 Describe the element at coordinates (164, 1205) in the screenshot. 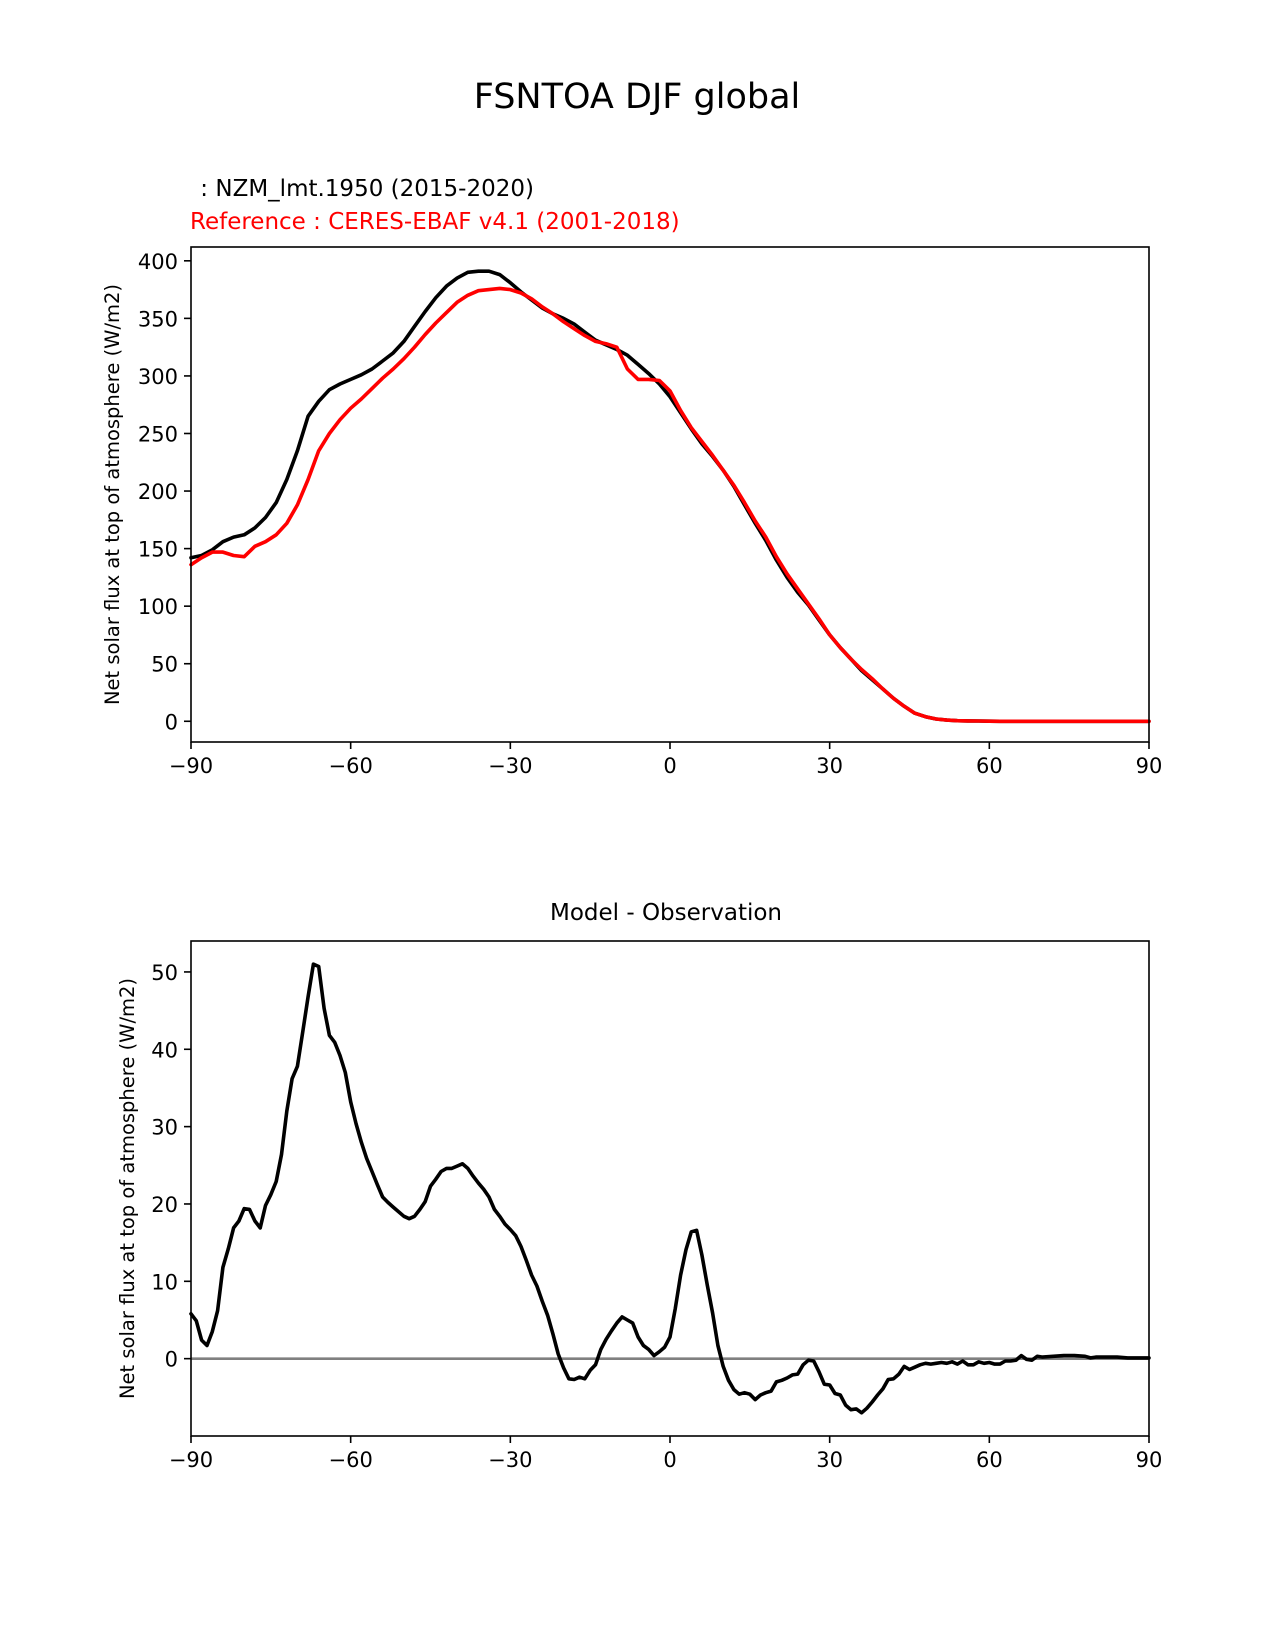

I see `y-tick-label: 20` at that location.